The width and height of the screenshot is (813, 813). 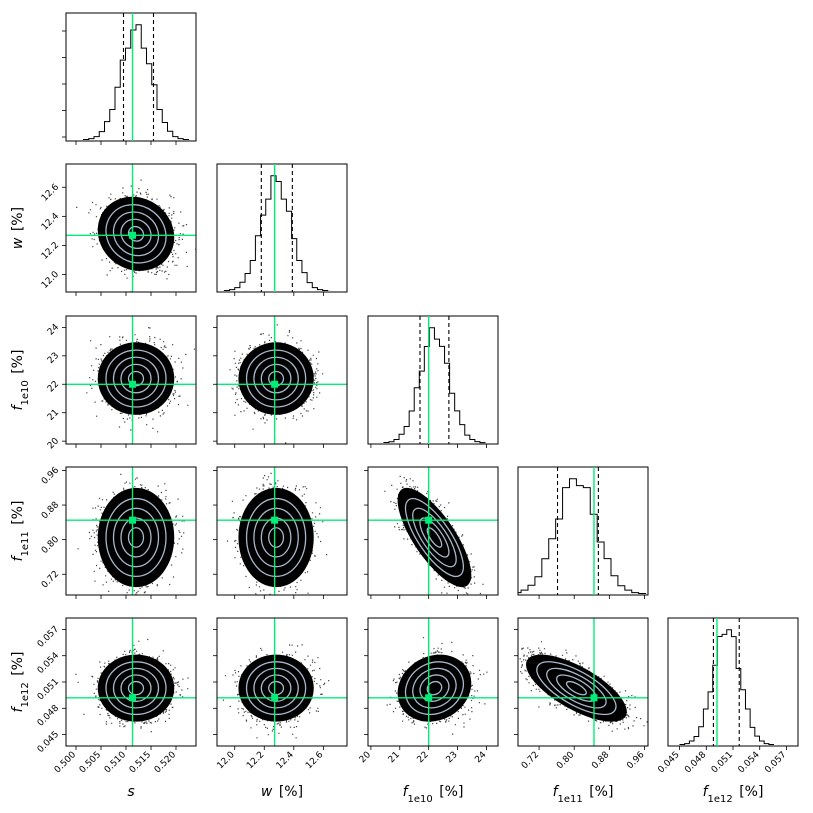 What do you see at coordinates (115, 762) in the screenshot?
I see `x-tick-label: 0.510` at bounding box center [115, 762].